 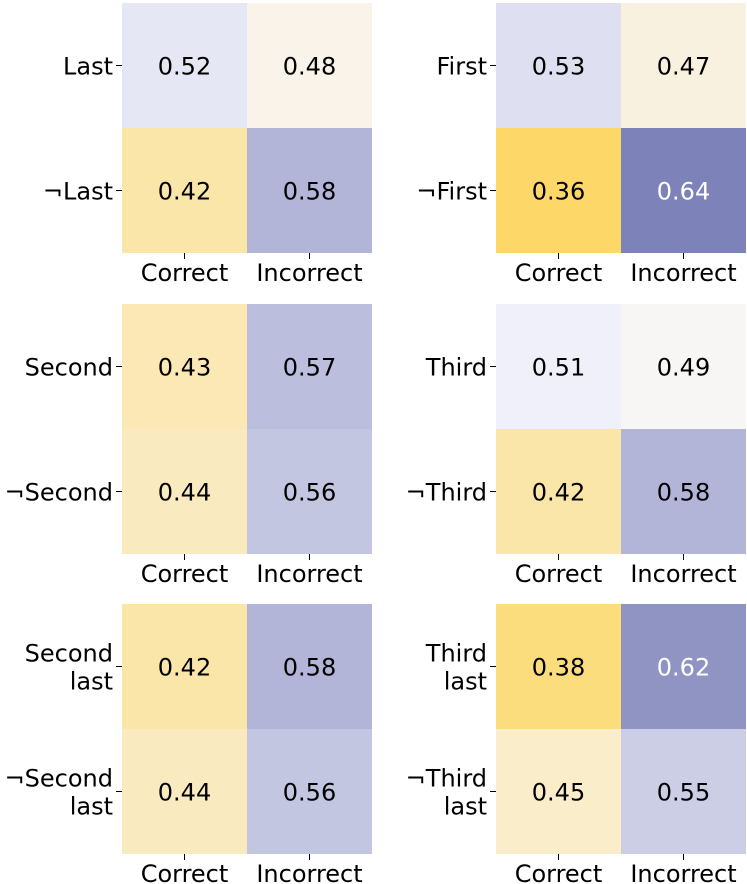 I want to click on cell-value-label: 0.48, so click(x=309, y=67).